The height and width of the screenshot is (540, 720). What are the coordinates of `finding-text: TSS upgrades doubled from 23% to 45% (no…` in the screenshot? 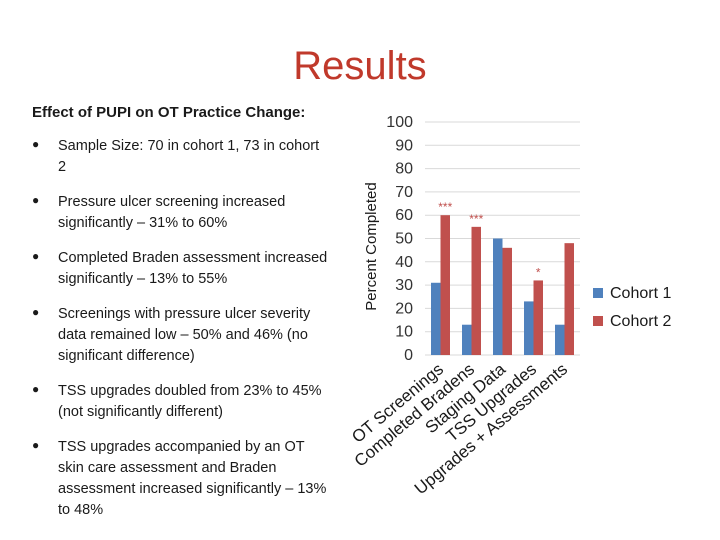 It's located at (190, 402).